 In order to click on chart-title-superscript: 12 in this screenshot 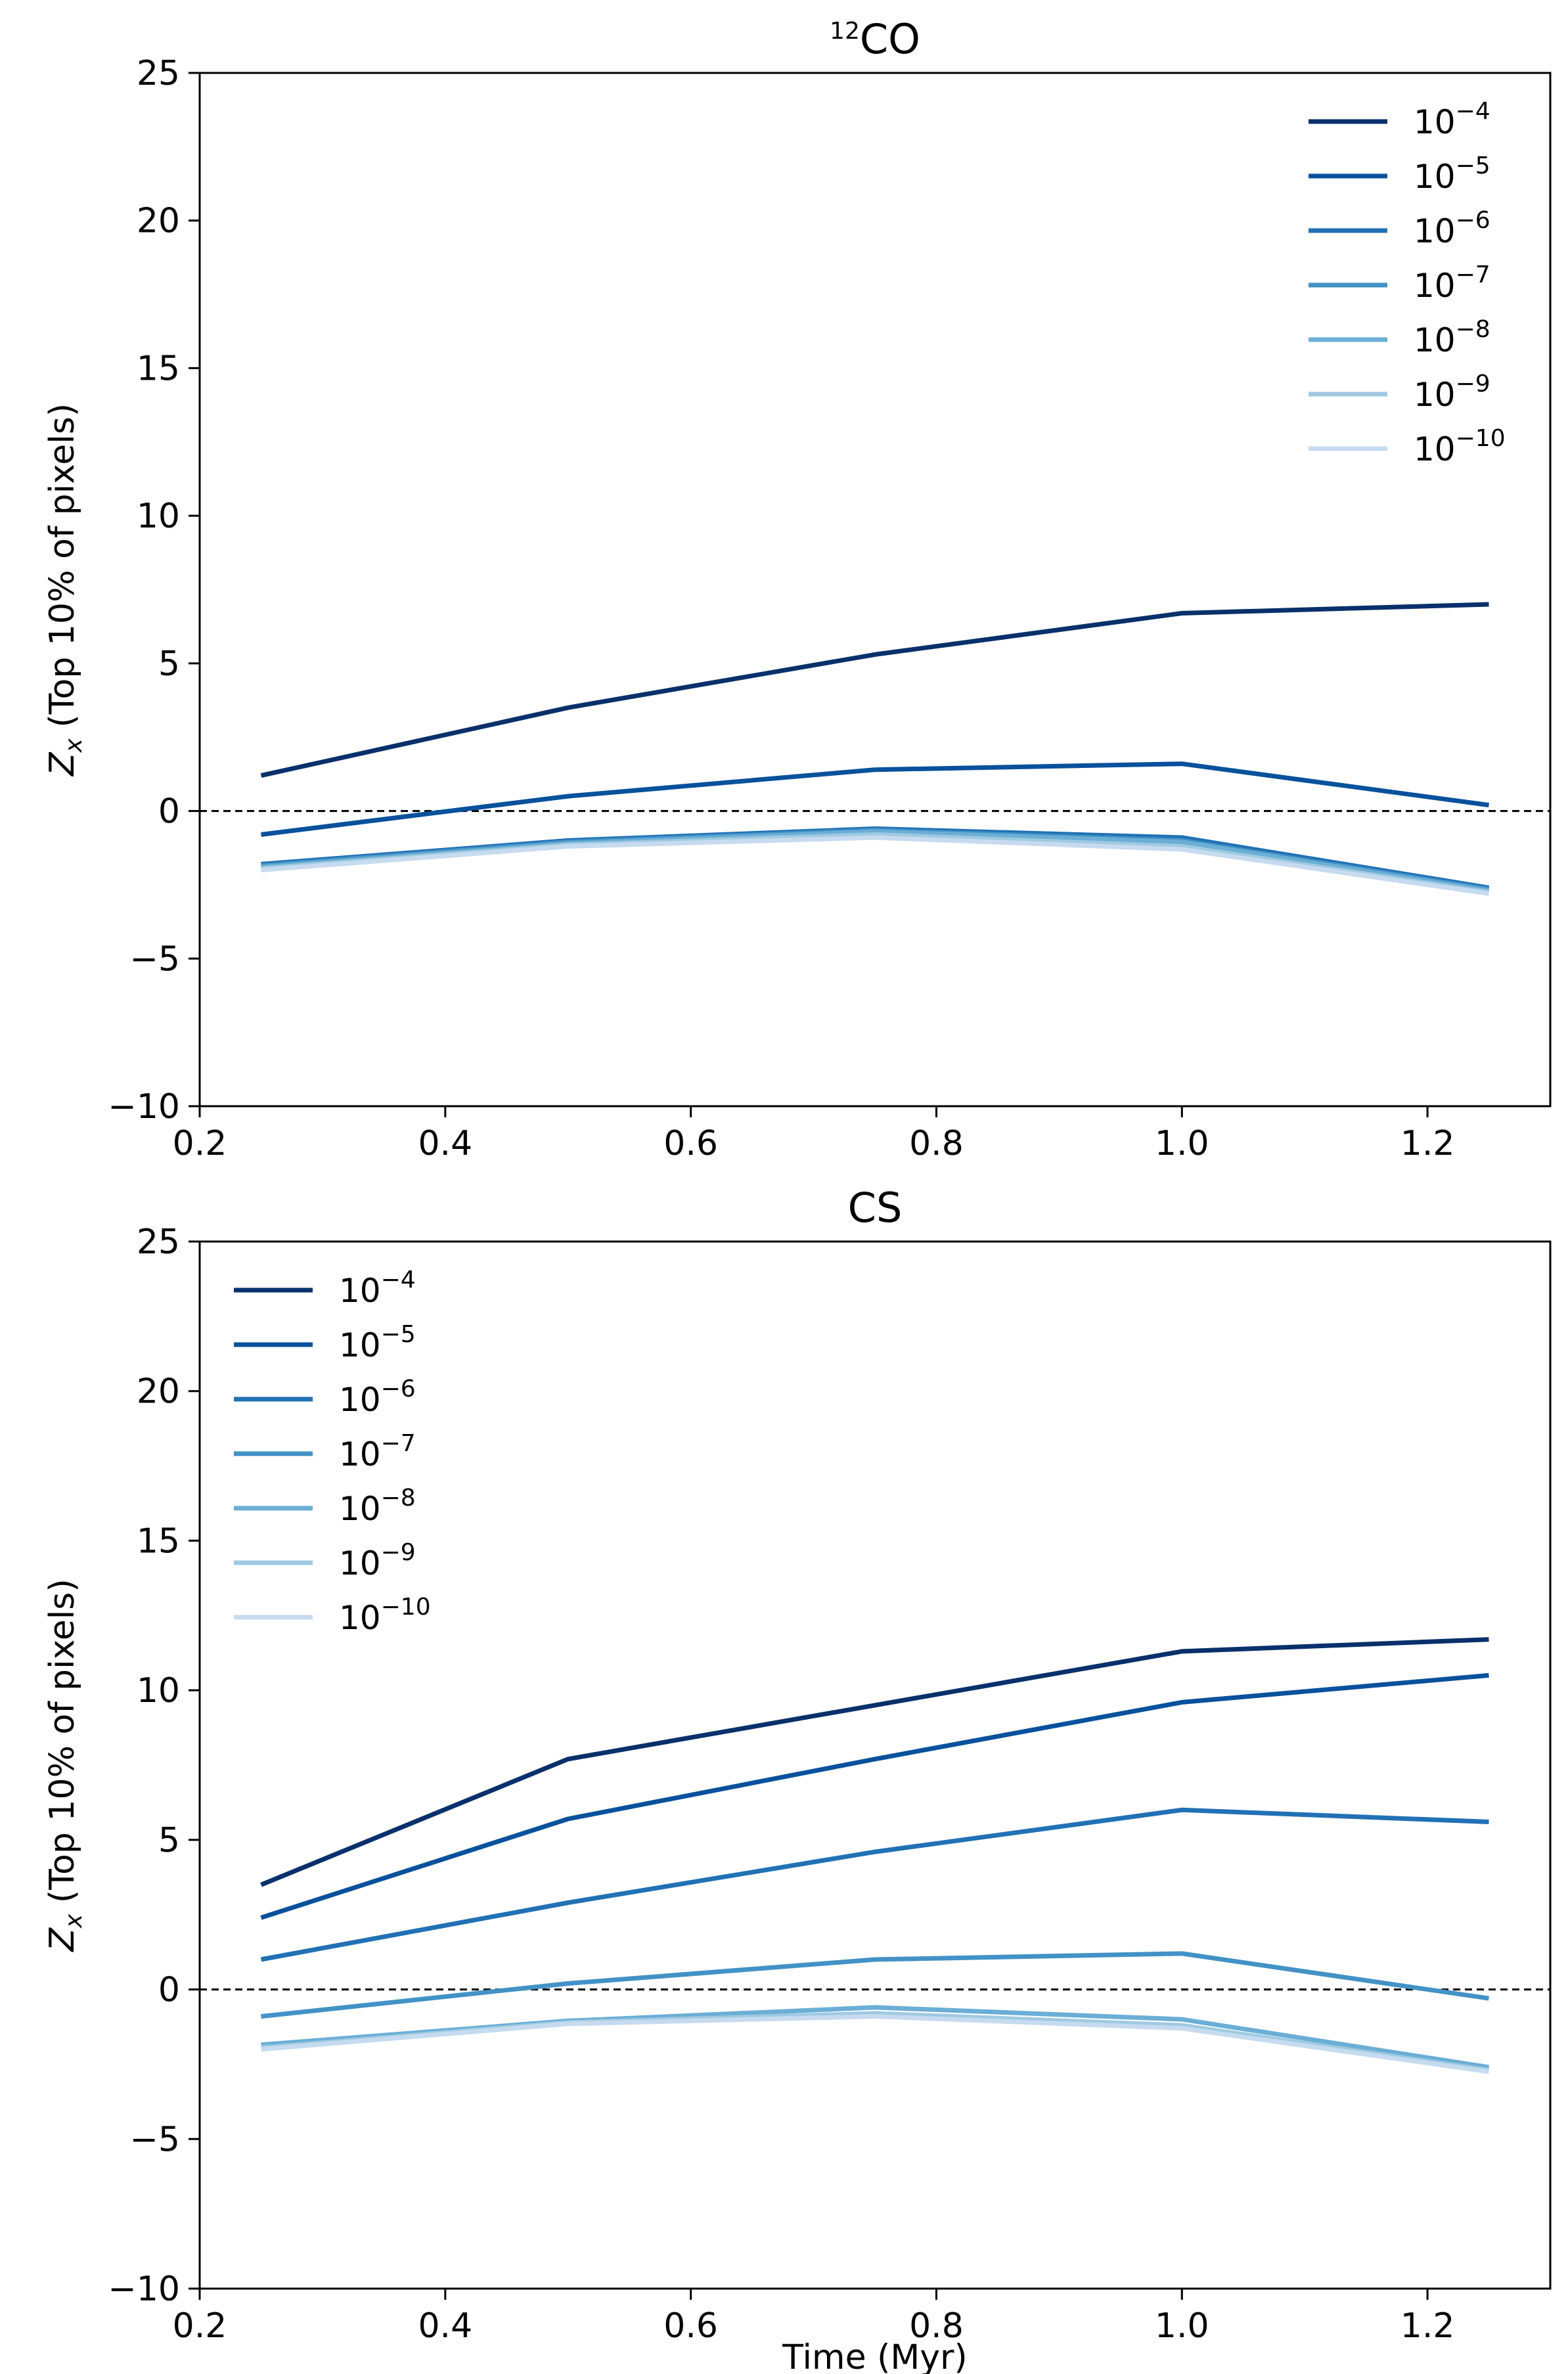, I will do `click(845, 31)`.